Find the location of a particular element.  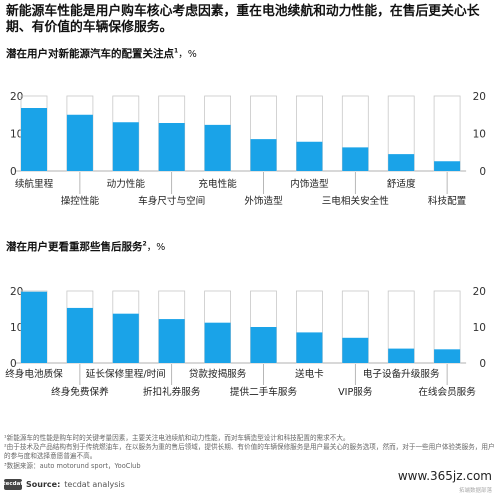

chart-1-category-label-3: 车身尺寸与空间 is located at coordinates (171, 201).